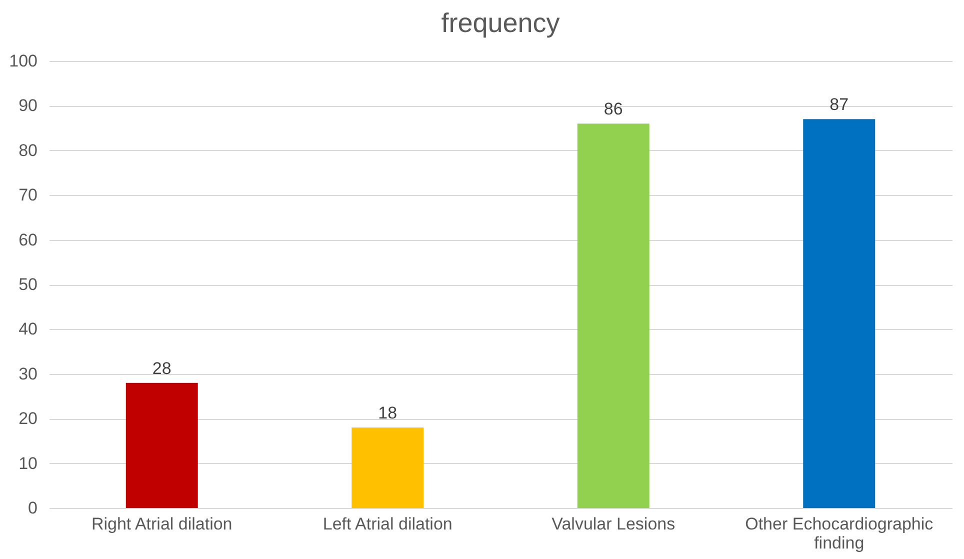  Describe the element at coordinates (388, 413) in the screenshot. I see `data-label: 18` at that location.